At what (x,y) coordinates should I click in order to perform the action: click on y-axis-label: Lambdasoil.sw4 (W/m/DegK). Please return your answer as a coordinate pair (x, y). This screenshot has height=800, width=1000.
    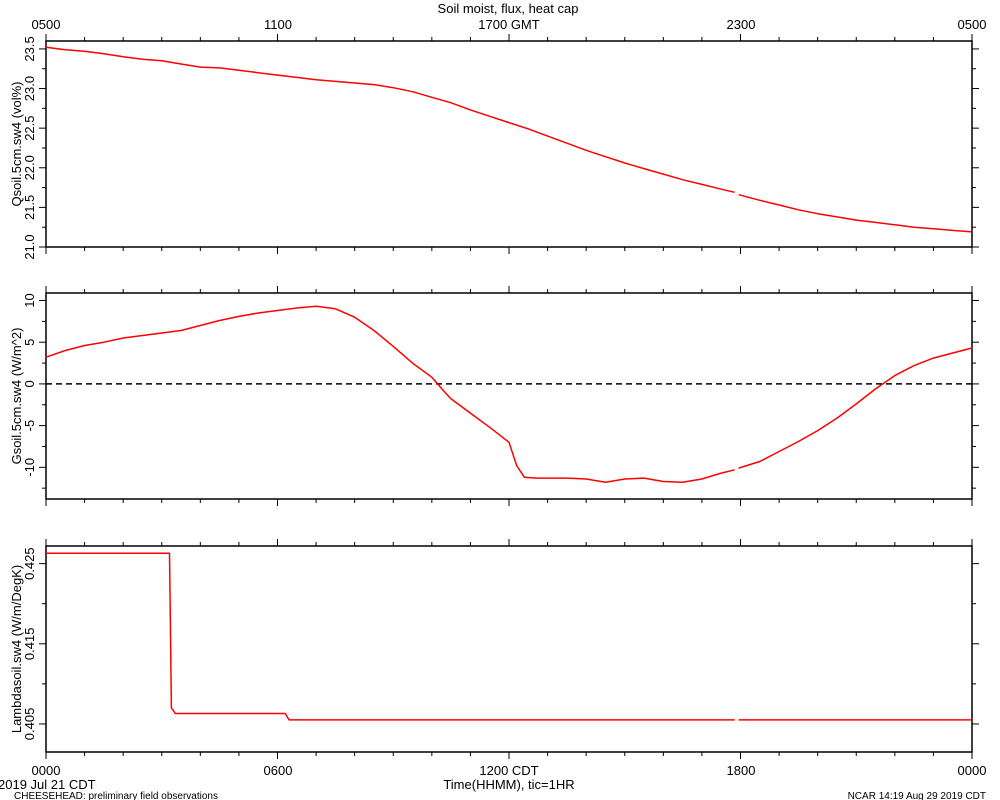
    Looking at the image, I should click on (16, 649).